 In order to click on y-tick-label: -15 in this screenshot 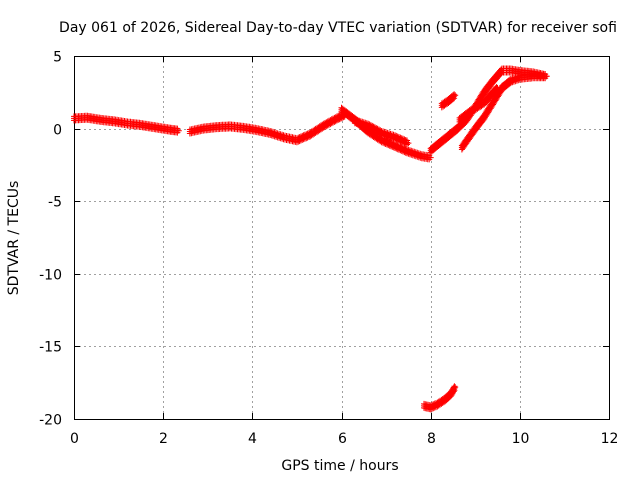, I will do `click(50, 348)`.